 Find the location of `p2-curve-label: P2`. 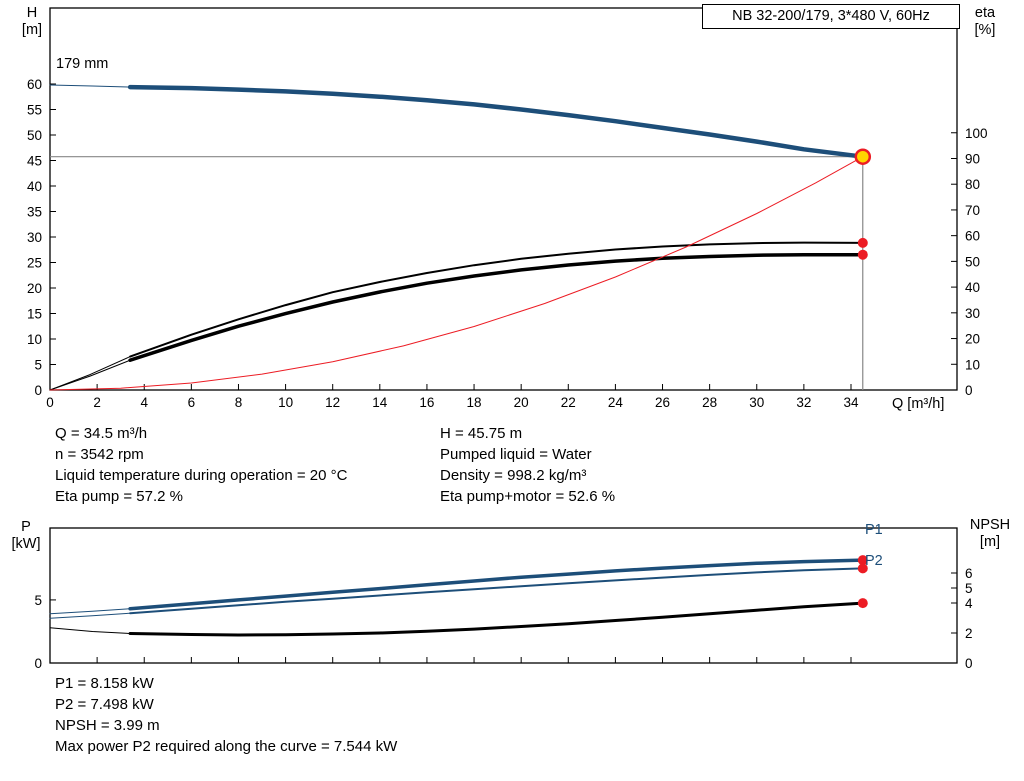

p2-curve-label: P2 is located at coordinates (874, 561).